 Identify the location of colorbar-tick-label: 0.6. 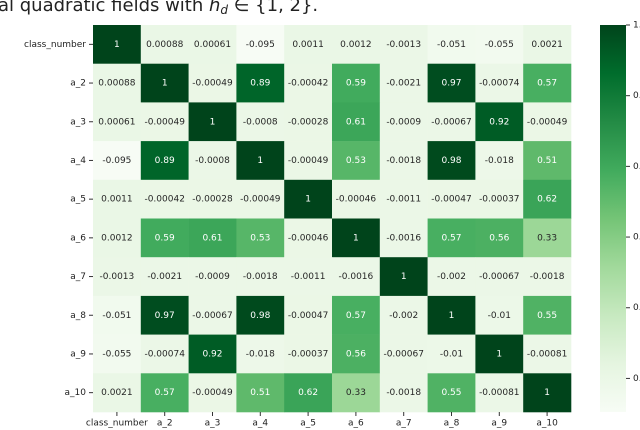
(636, 167).